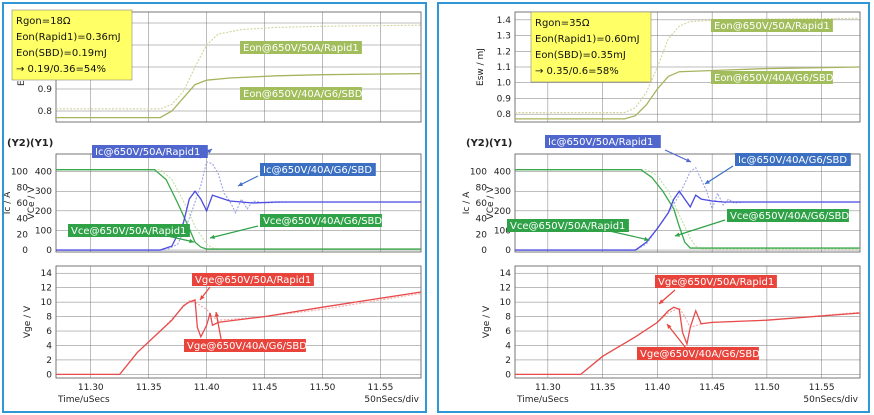 Image resolution: width=874 pixels, height=415 pixels. What do you see at coordinates (481, 67) in the screenshot?
I see `esw-axis-label: Esw / mJ` at bounding box center [481, 67].